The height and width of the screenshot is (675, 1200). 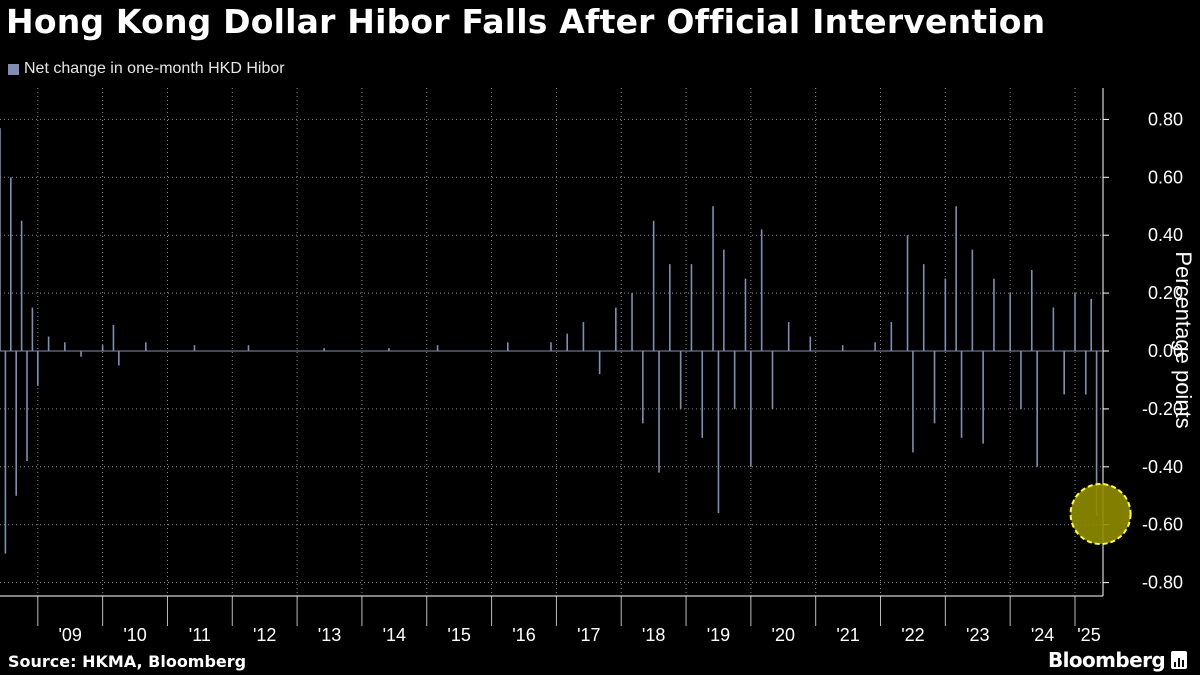 What do you see at coordinates (1165, 351) in the screenshot?
I see `y-tick-label: 0.00` at bounding box center [1165, 351].